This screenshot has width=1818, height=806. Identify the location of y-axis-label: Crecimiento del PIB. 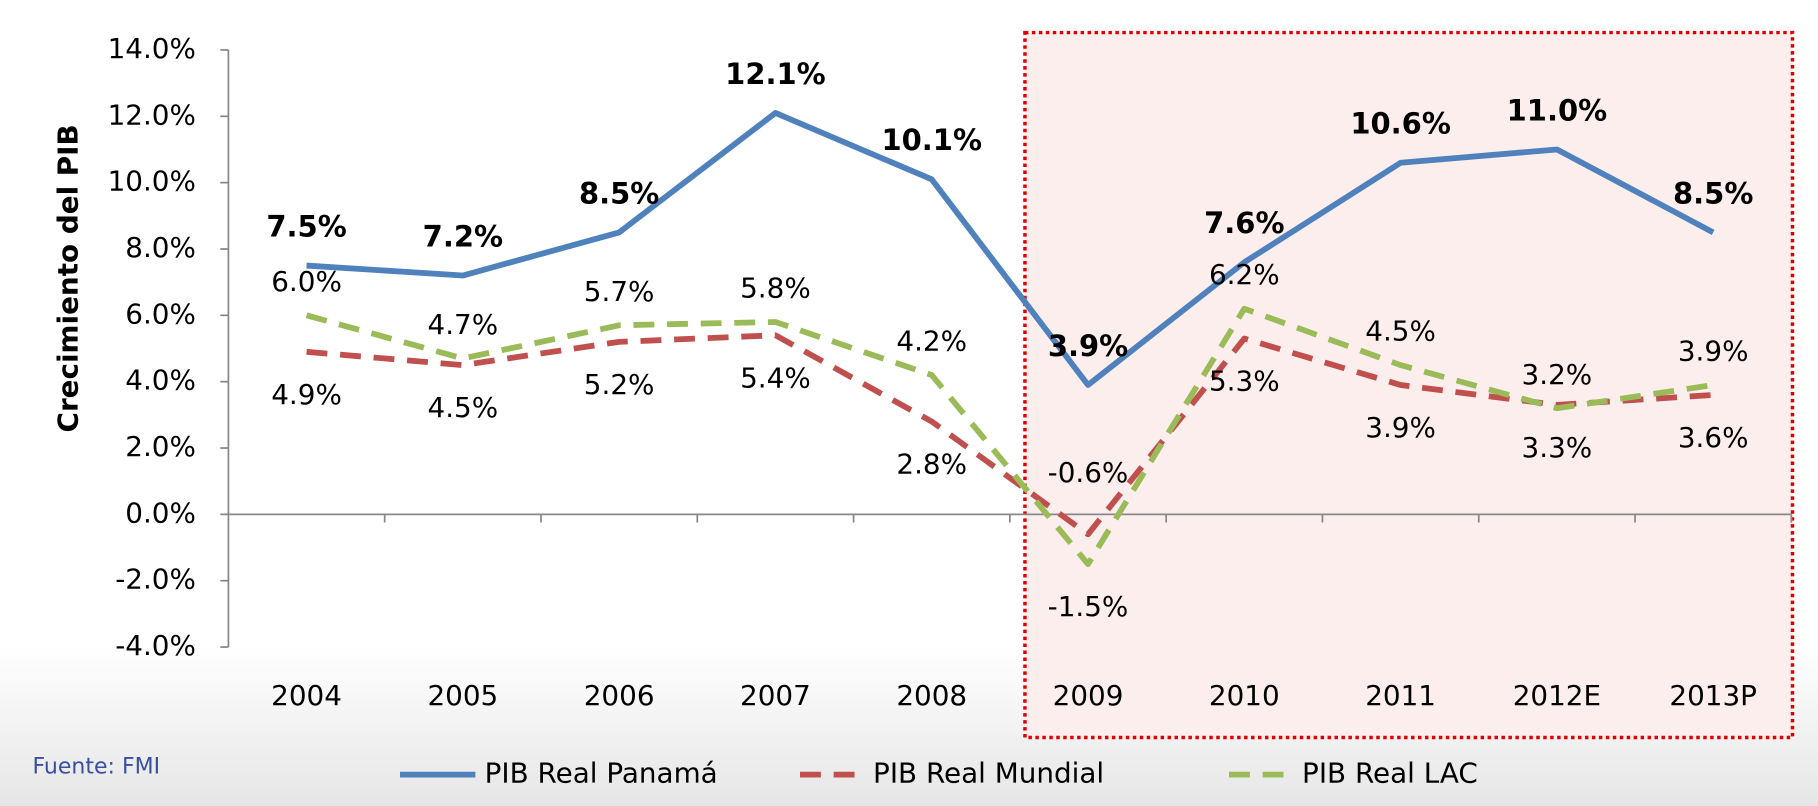
(68, 278).